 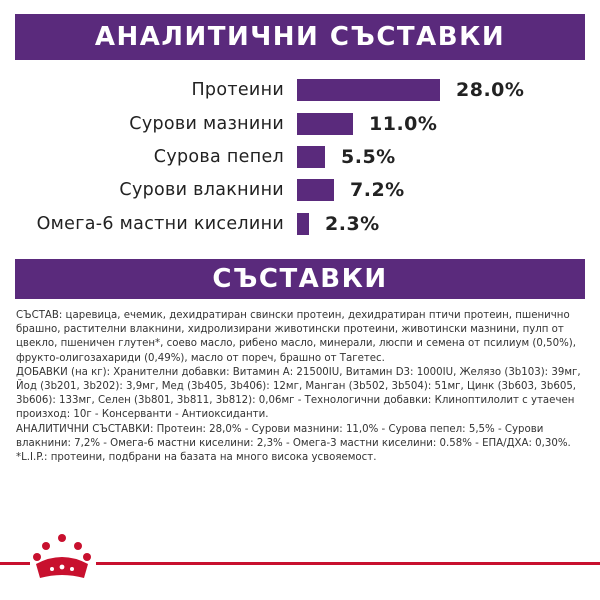 What do you see at coordinates (352, 224) in the screenshot?
I see `row-value: 2.3%` at bounding box center [352, 224].